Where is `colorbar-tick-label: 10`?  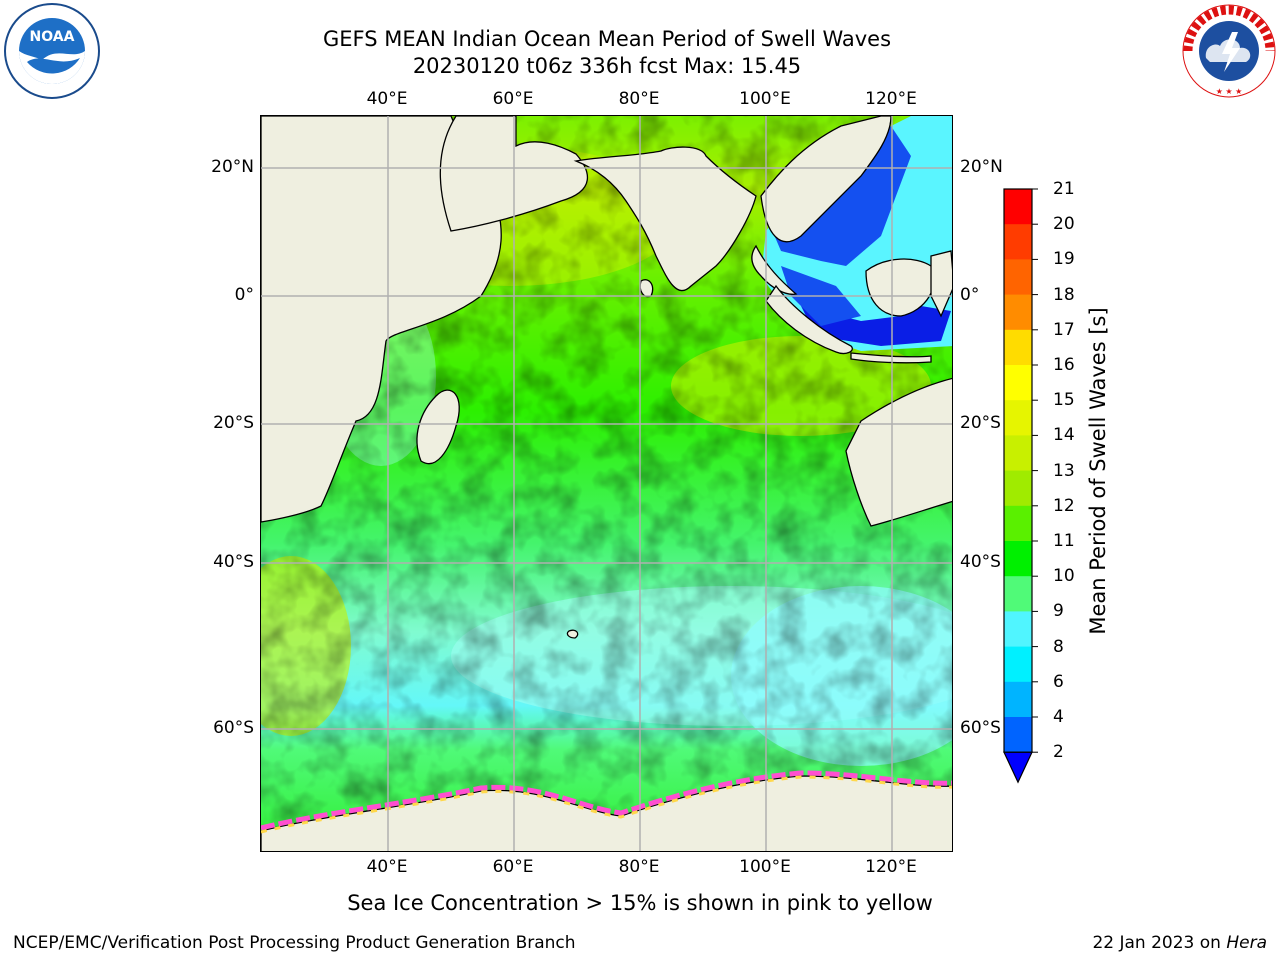
colorbar-tick-label: 10 is located at coordinates (1064, 576).